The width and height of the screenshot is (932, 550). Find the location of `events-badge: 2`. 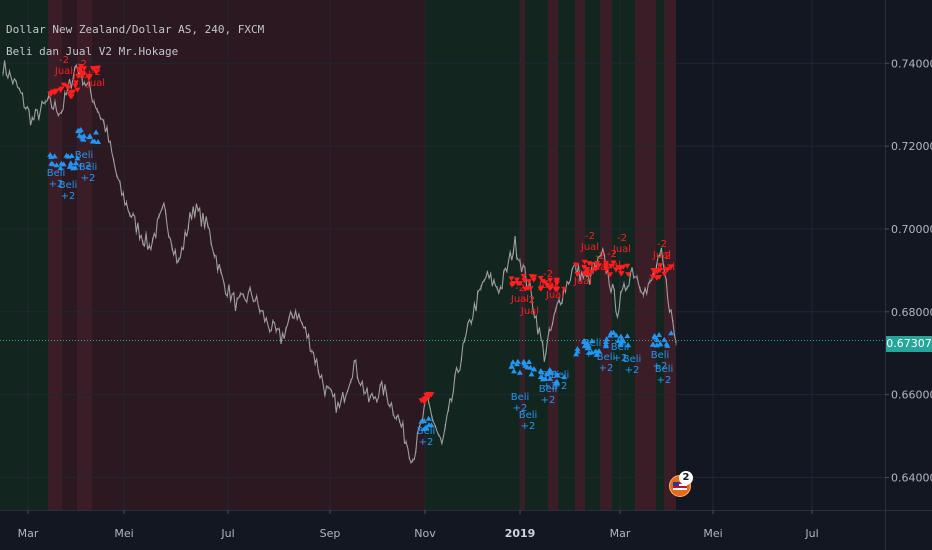

events-badge: 2 is located at coordinates (681, 484).